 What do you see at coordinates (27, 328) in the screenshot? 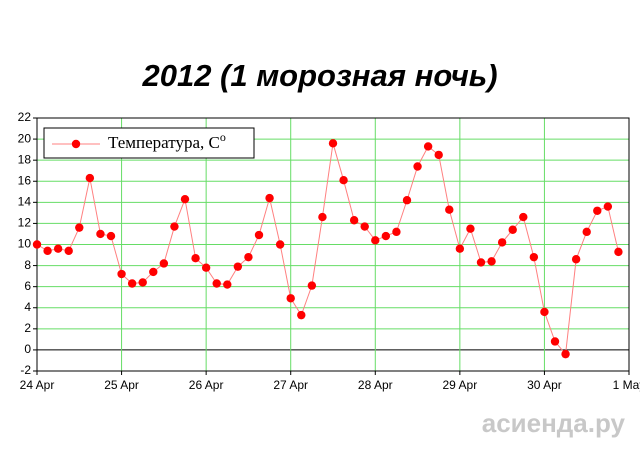
I see `y-tick-label: 2` at bounding box center [27, 328].